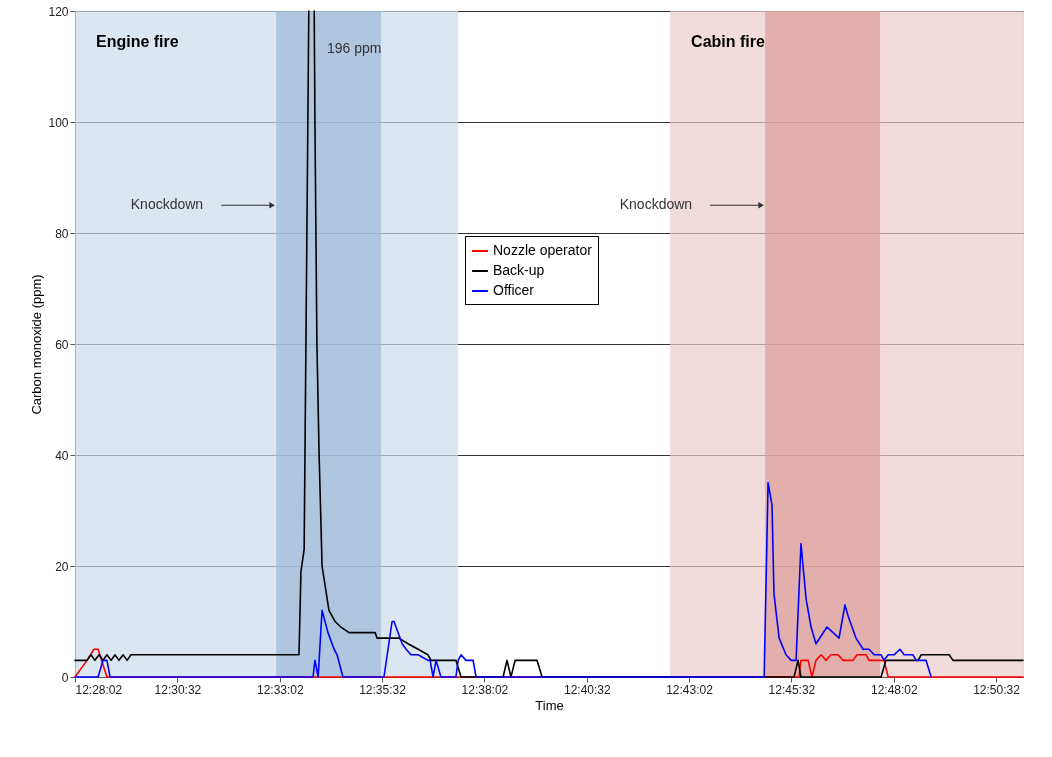  Describe the element at coordinates (62, 566) in the screenshot. I see `y-tick-label: 20` at that location.